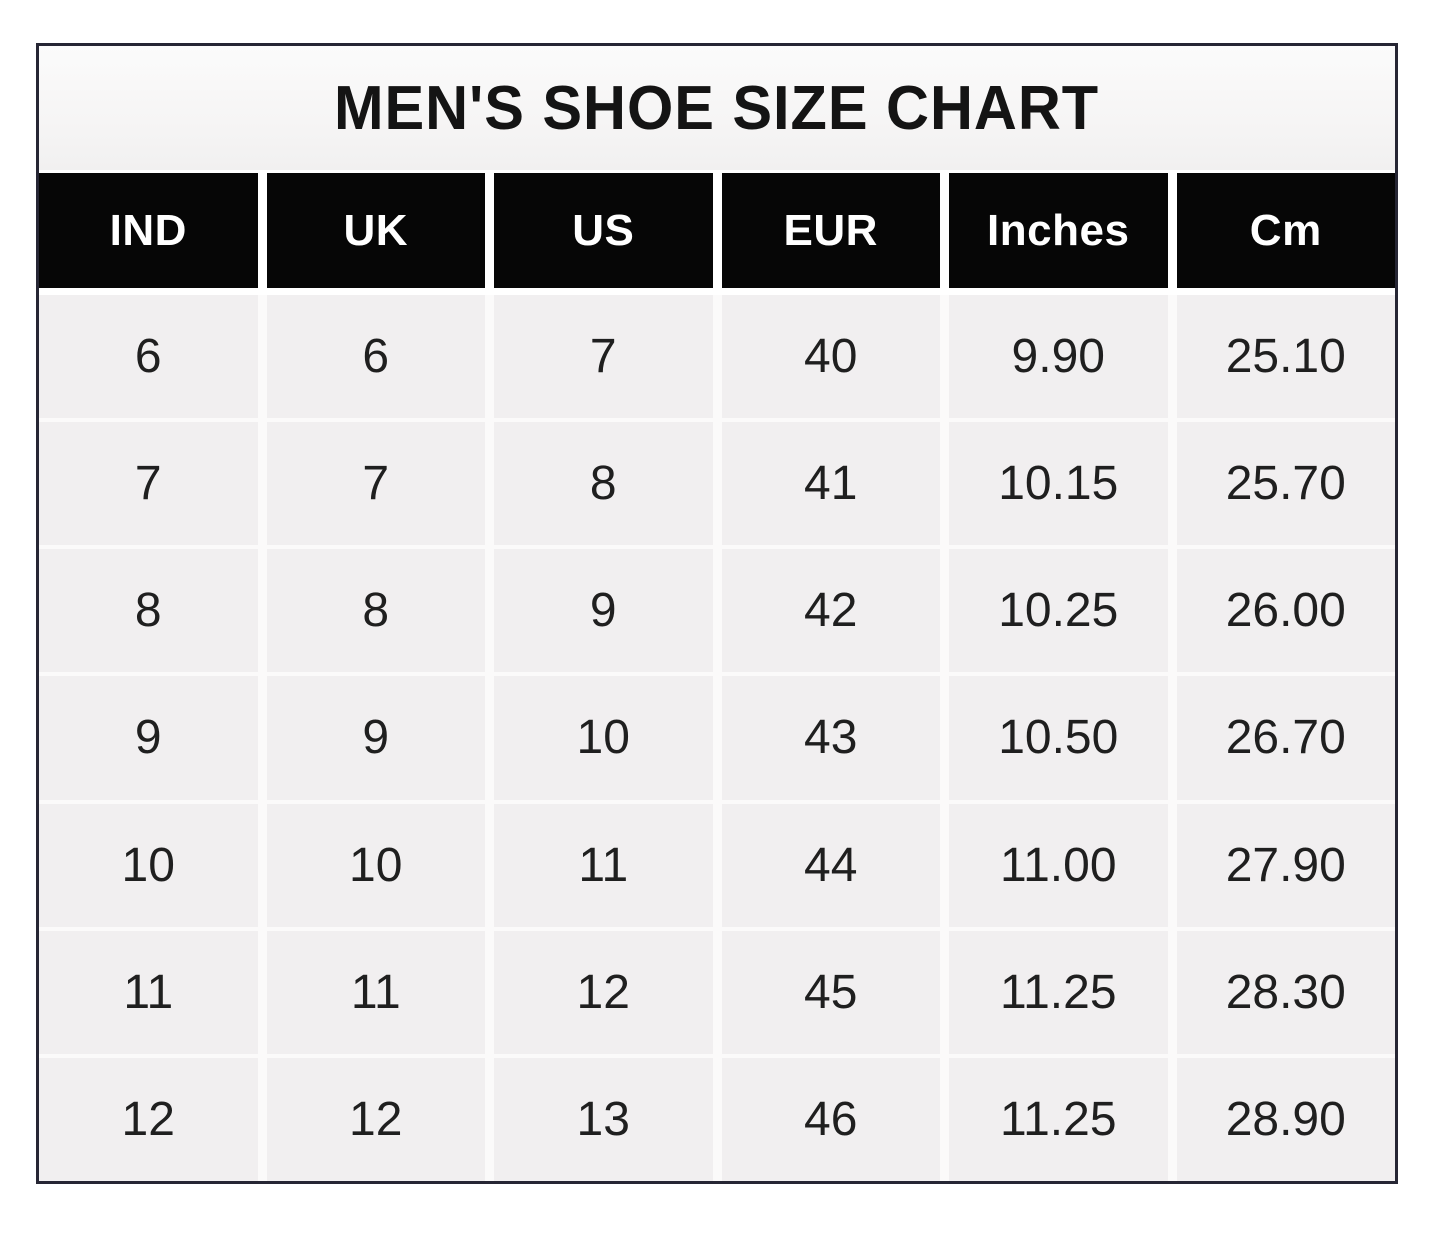 The width and height of the screenshot is (1445, 1244). Describe the element at coordinates (1285, 611) in the screenshot. I see `size-cell: 26.00` at that location.